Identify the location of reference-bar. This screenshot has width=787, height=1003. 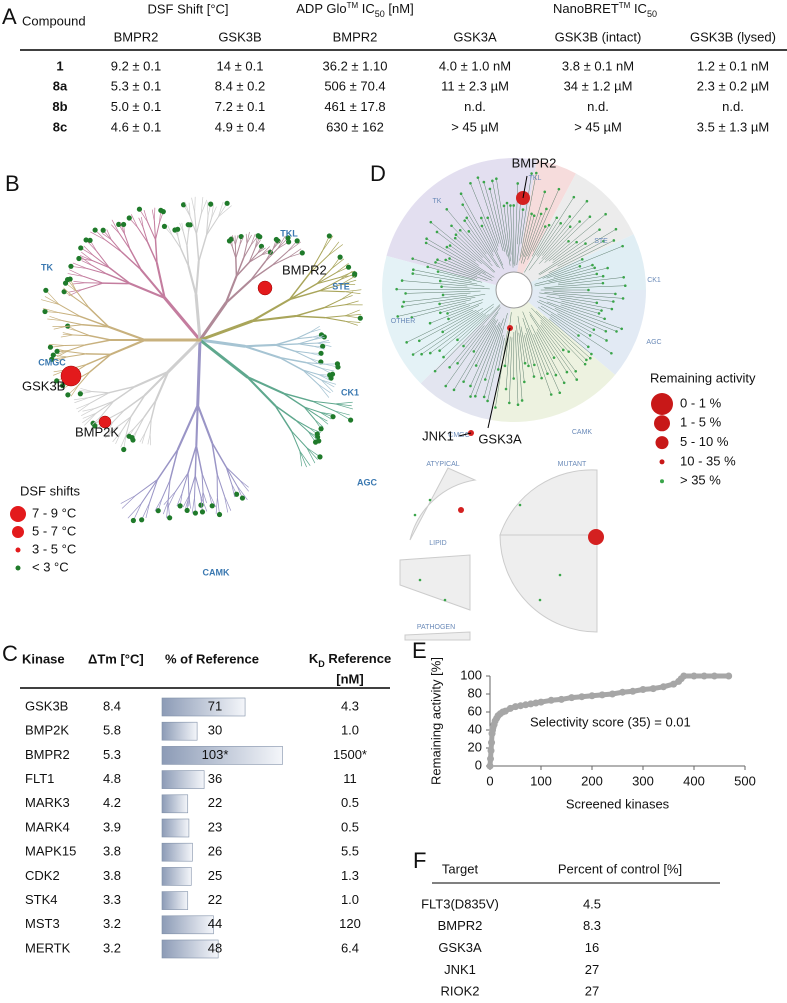
(175, 804).